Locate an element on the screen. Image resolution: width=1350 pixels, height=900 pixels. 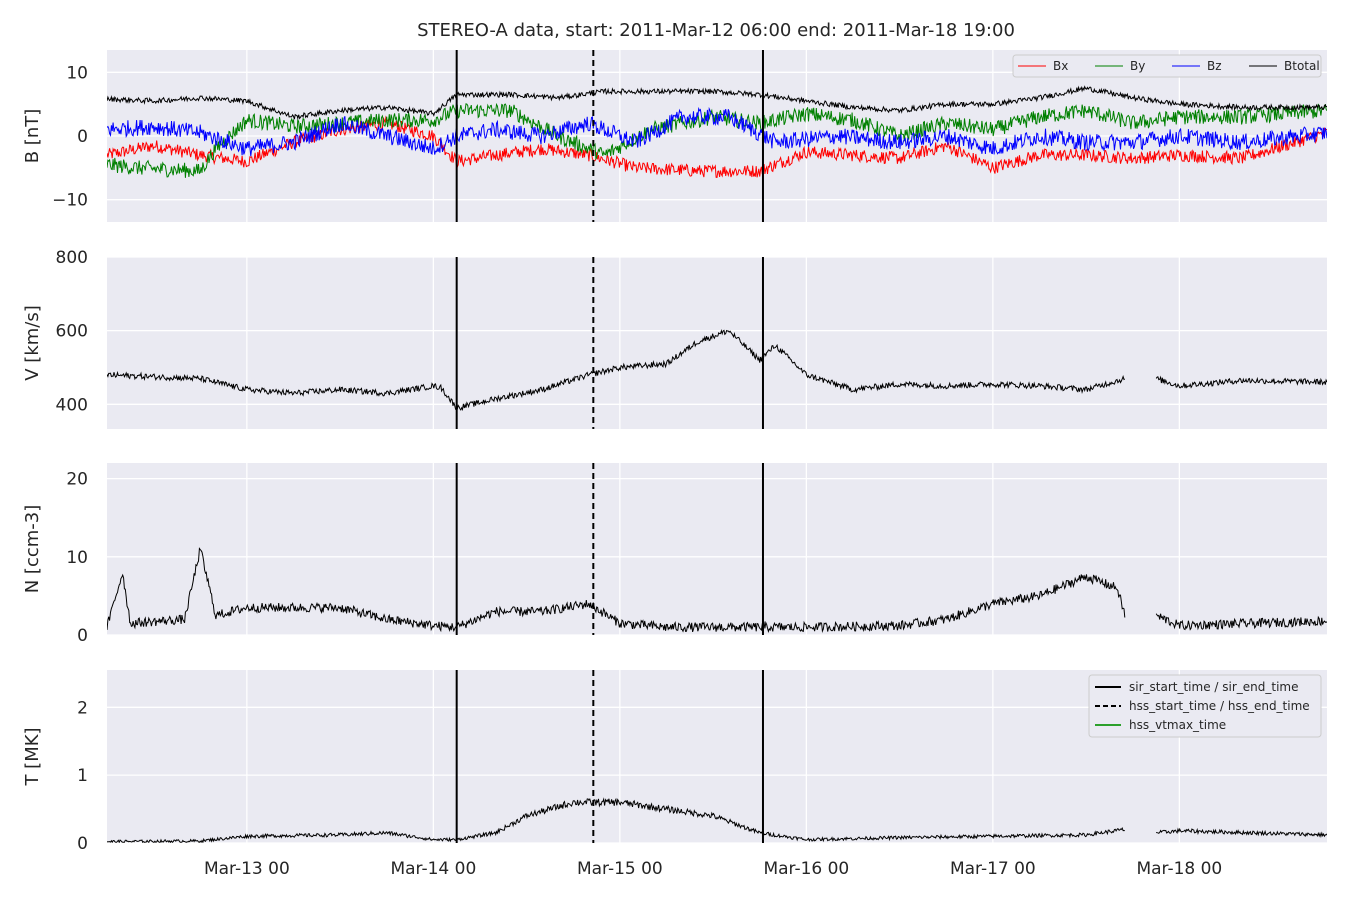
series-v is located at coordinates (717, 370).